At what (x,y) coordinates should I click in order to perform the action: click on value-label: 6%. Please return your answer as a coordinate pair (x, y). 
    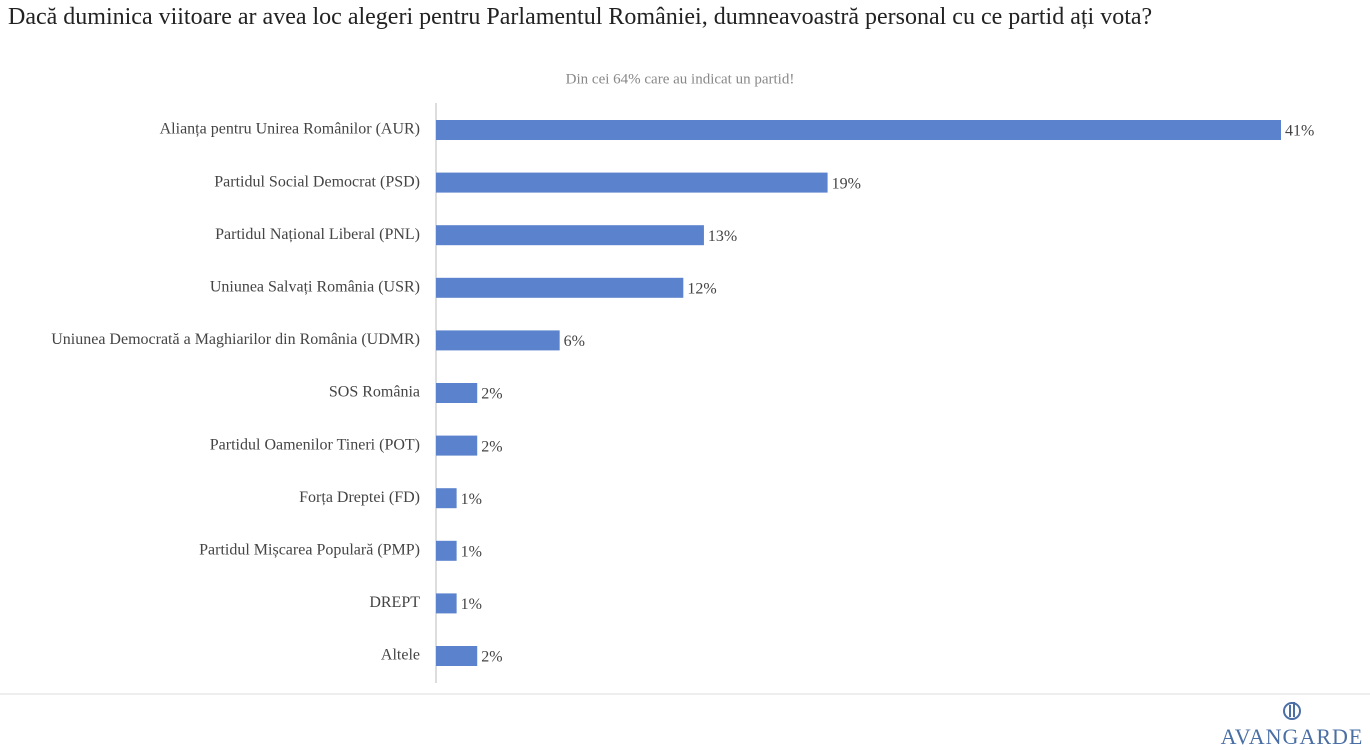
    Looking at the image, I should click on (574, 341).